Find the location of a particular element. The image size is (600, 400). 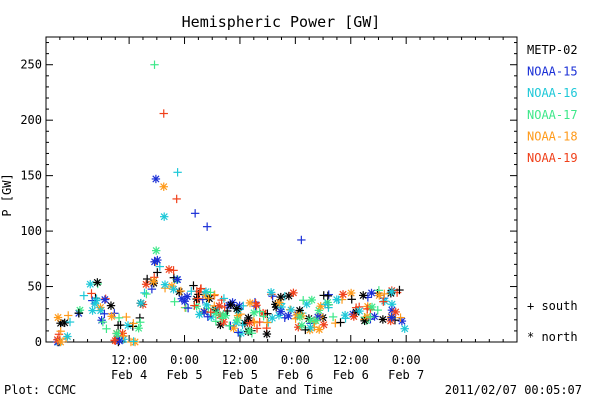

footer-plot-credit: Plot: CCMC is located at coordinates (40, 390).